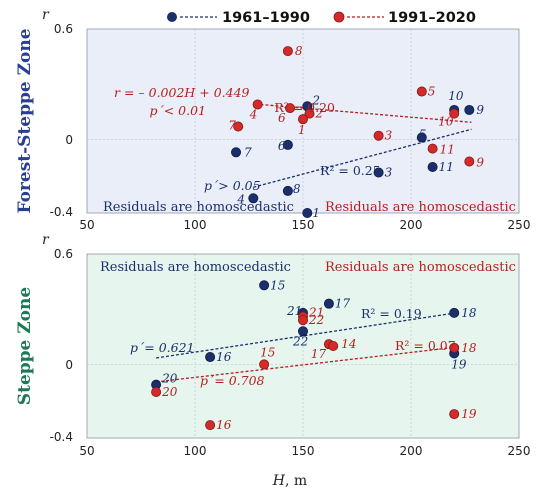  What do you see at coordinates (420, 207) in the screenshot?
I see `residuals-red-forest-steppe: Residuals are homoscedastic` at bounding box center [420, 207].